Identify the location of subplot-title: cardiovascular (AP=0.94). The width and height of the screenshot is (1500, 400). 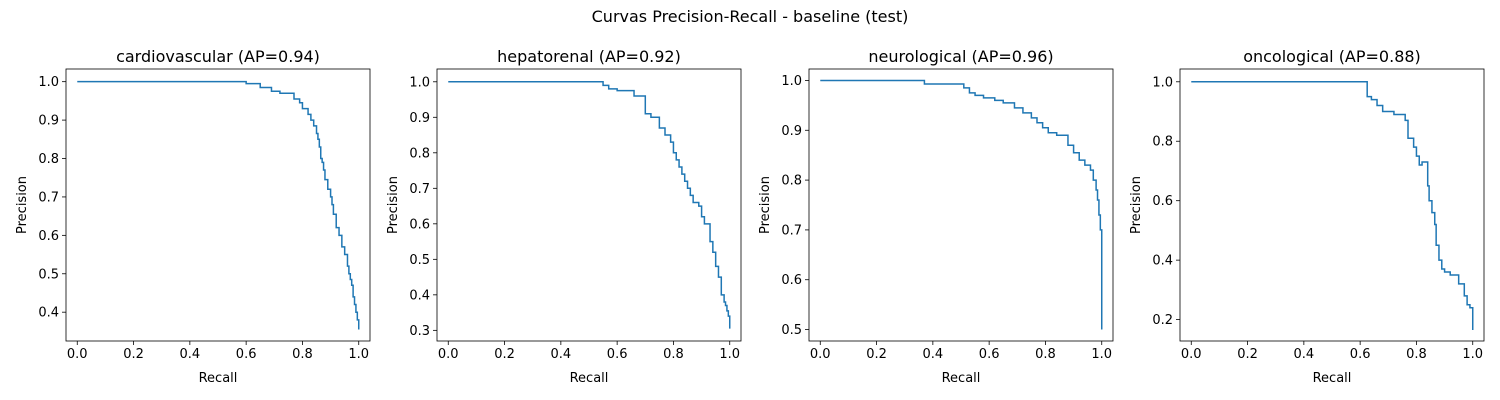
(218, 56).